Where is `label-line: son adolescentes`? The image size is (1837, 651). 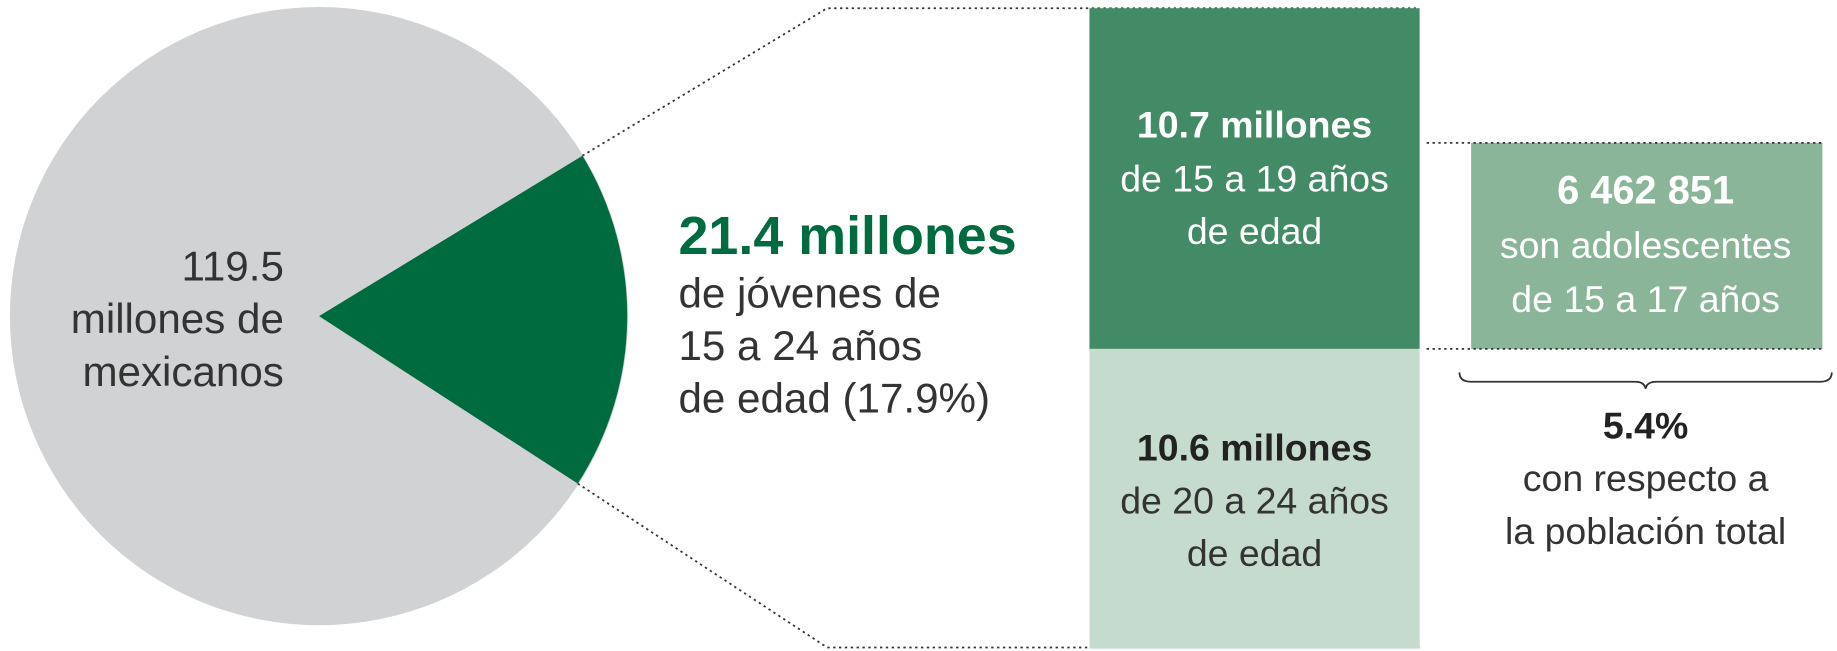
label-line: son adolescentes is located at coordinates (1646, 245).